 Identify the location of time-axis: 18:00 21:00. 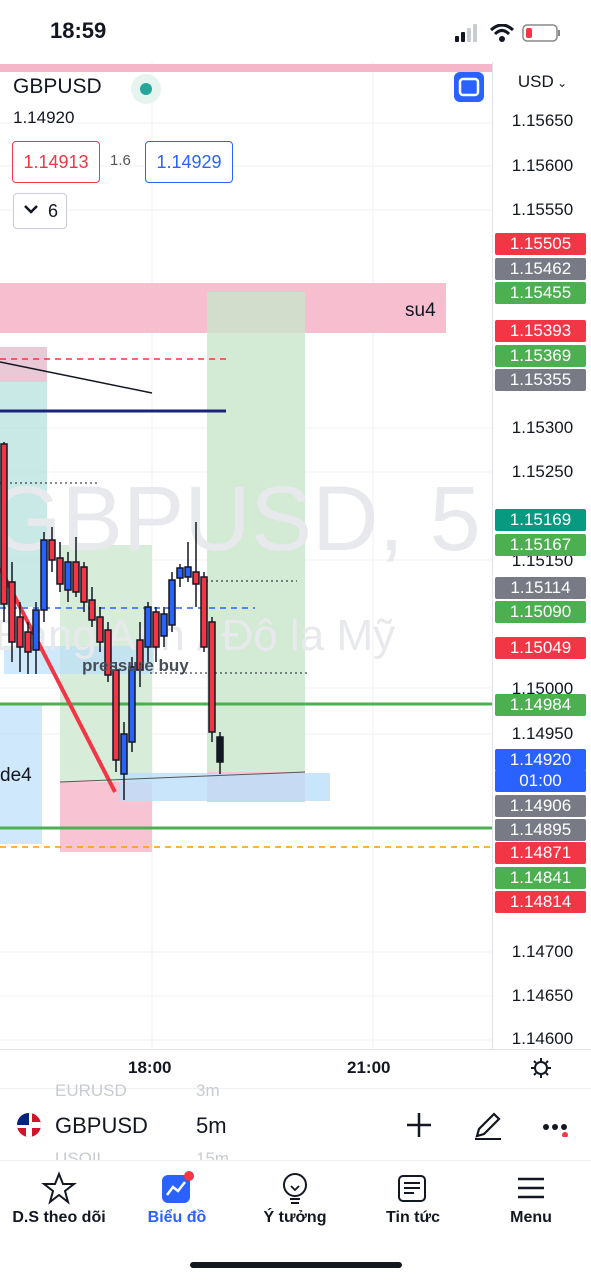
(295, 1068).